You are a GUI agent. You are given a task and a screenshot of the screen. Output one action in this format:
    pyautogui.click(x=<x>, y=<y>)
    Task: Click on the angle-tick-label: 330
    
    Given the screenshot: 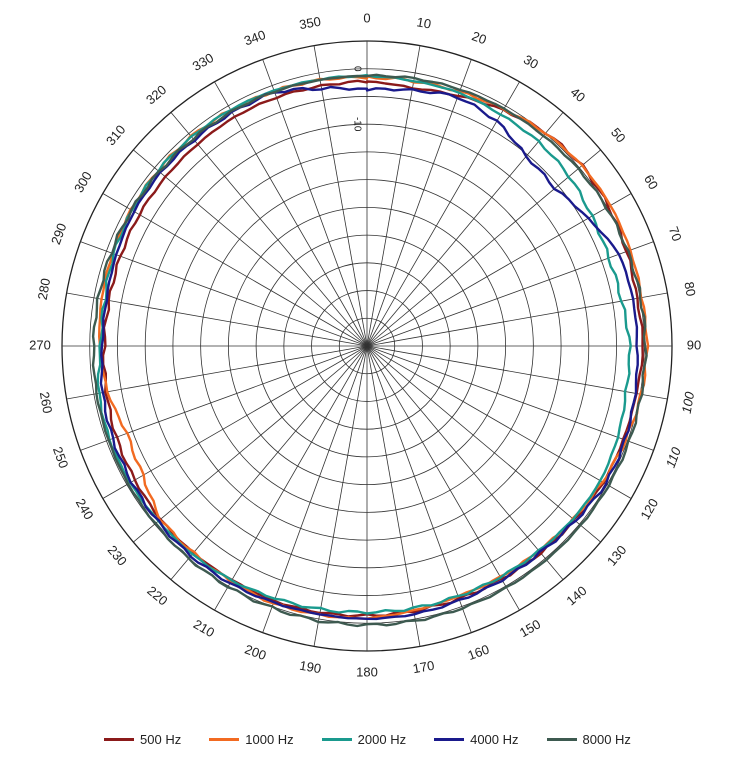 What is the action you would take?
    pyautogui.click(x=203, y=62)
    